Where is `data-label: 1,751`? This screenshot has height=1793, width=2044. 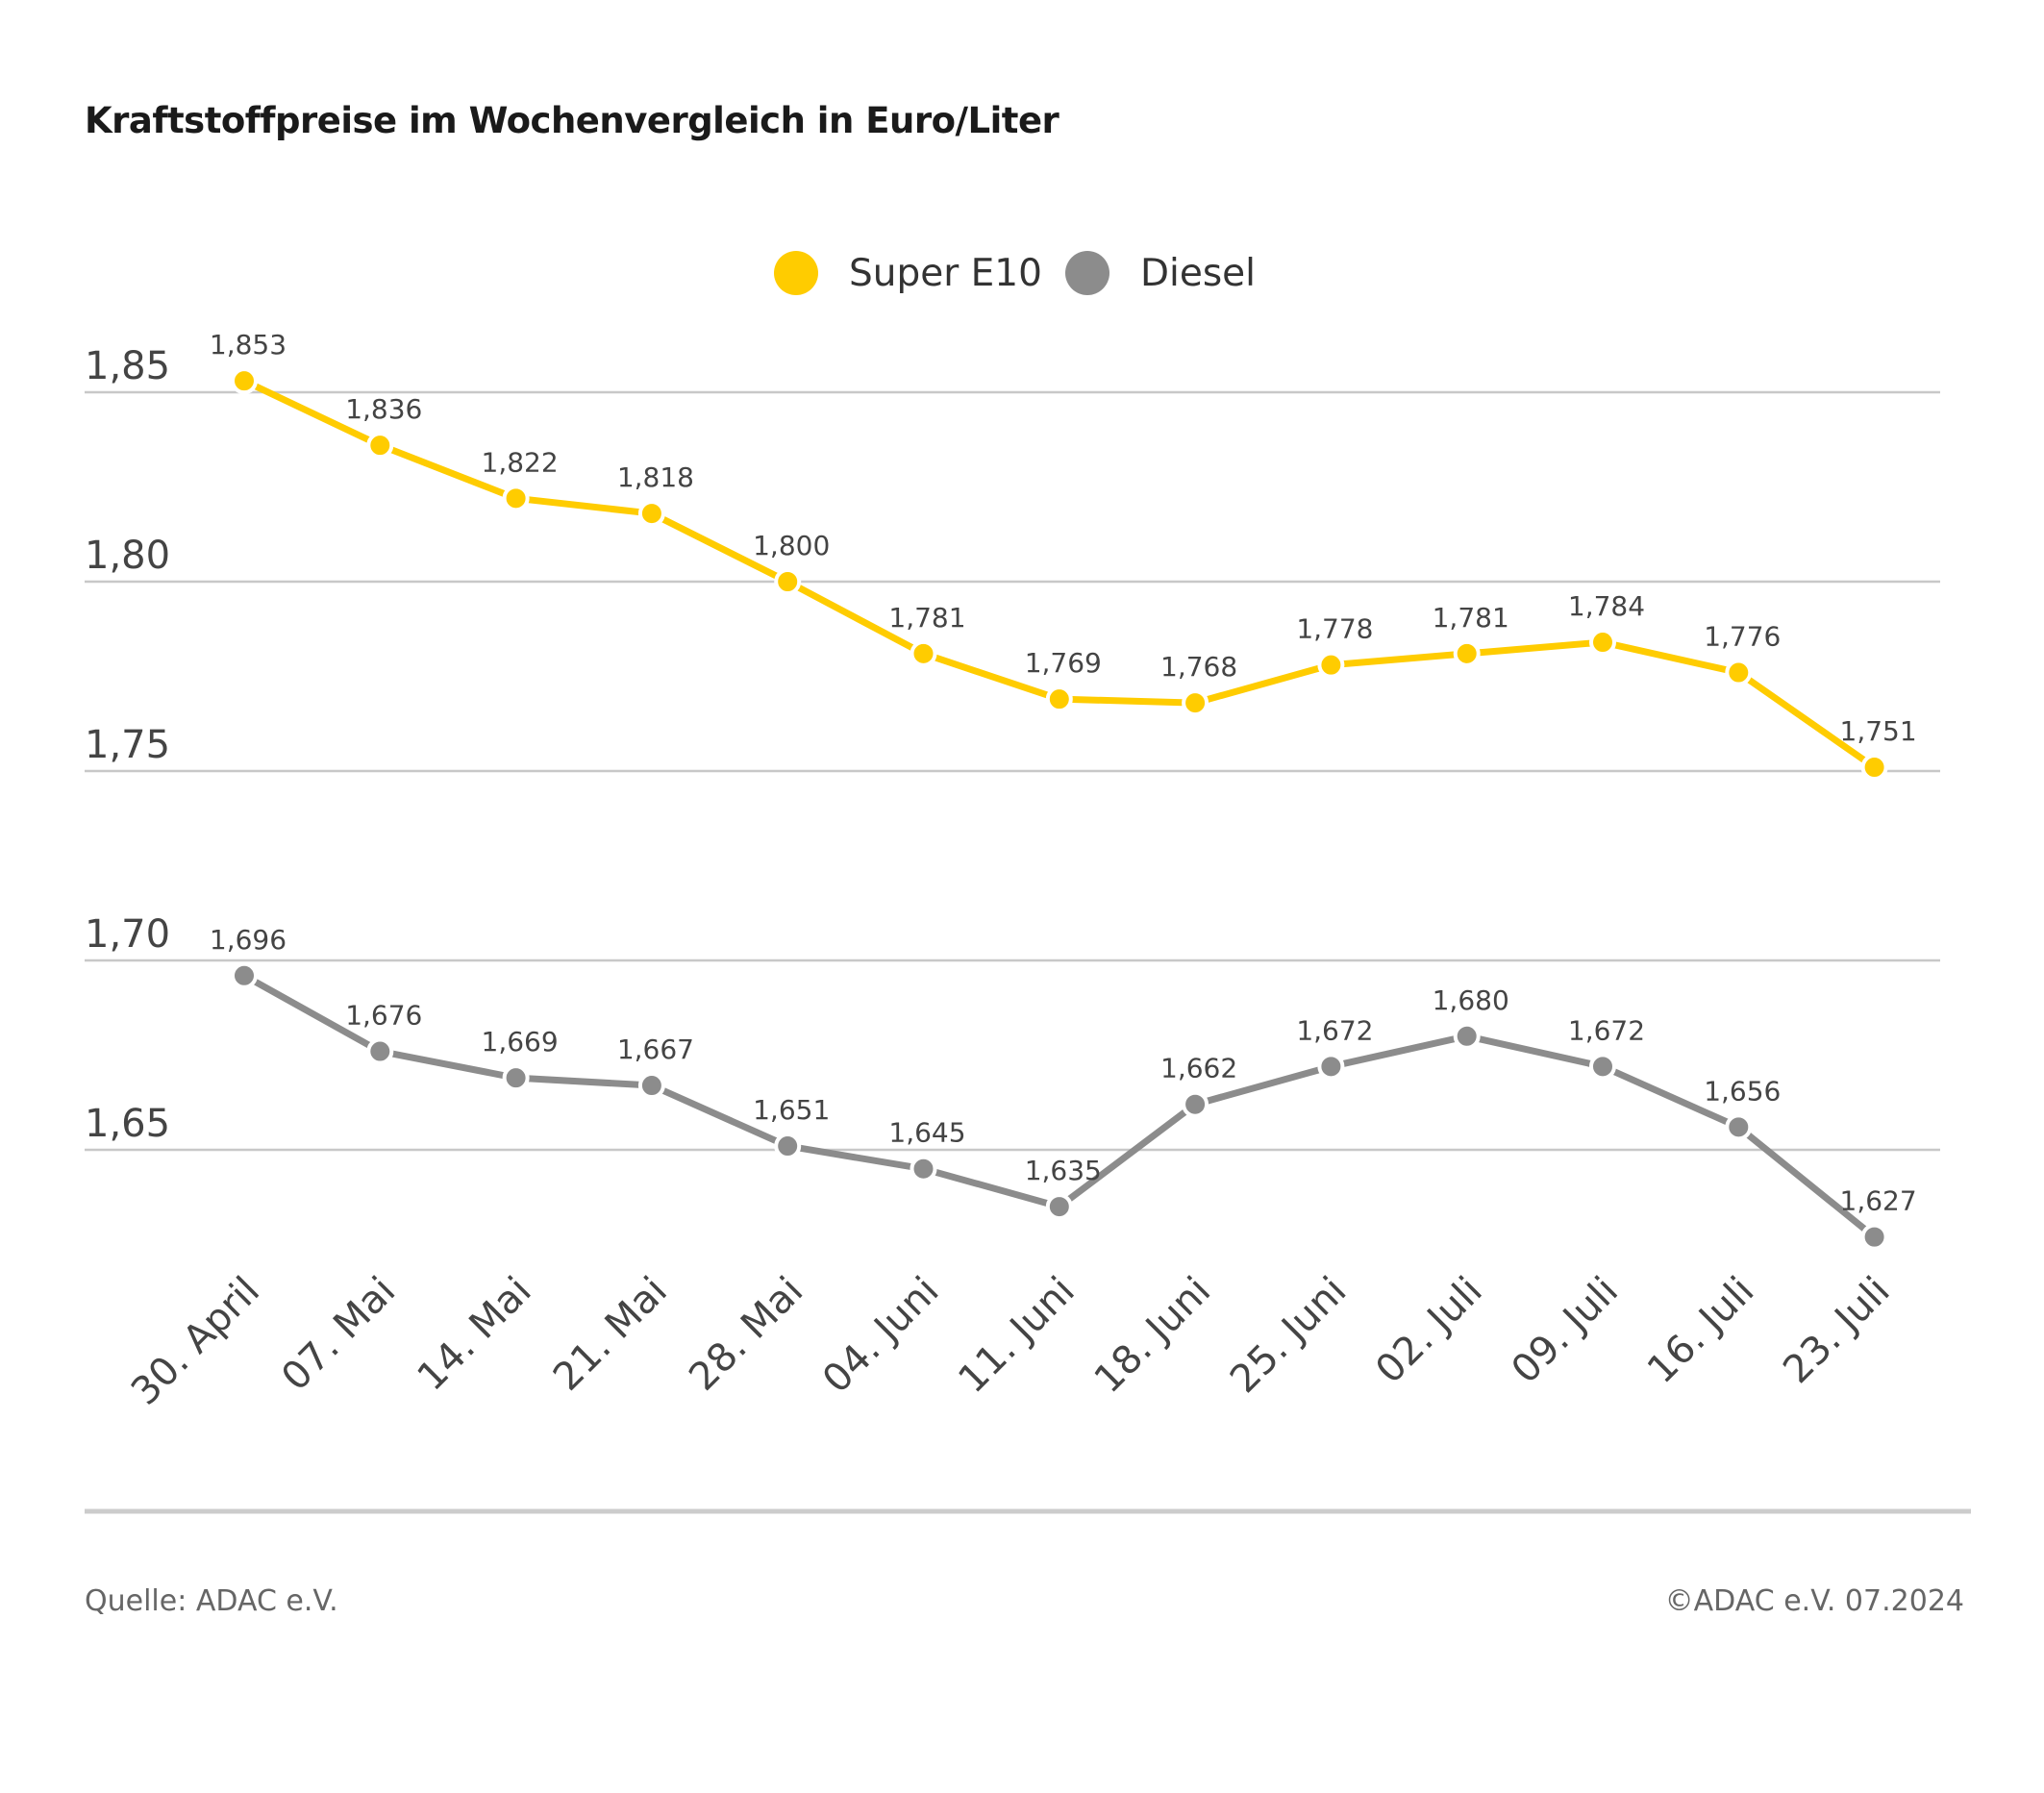 data-label: 1,751 is located at coordinates (1878, 731).